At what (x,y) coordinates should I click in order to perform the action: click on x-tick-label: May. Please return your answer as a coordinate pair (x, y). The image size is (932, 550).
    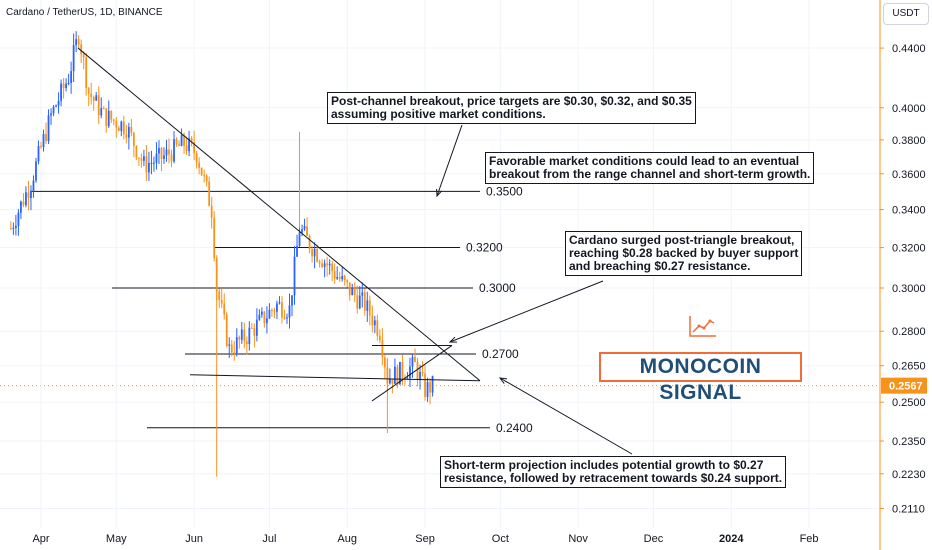
    Looking at the image, I should click on (116, 539).